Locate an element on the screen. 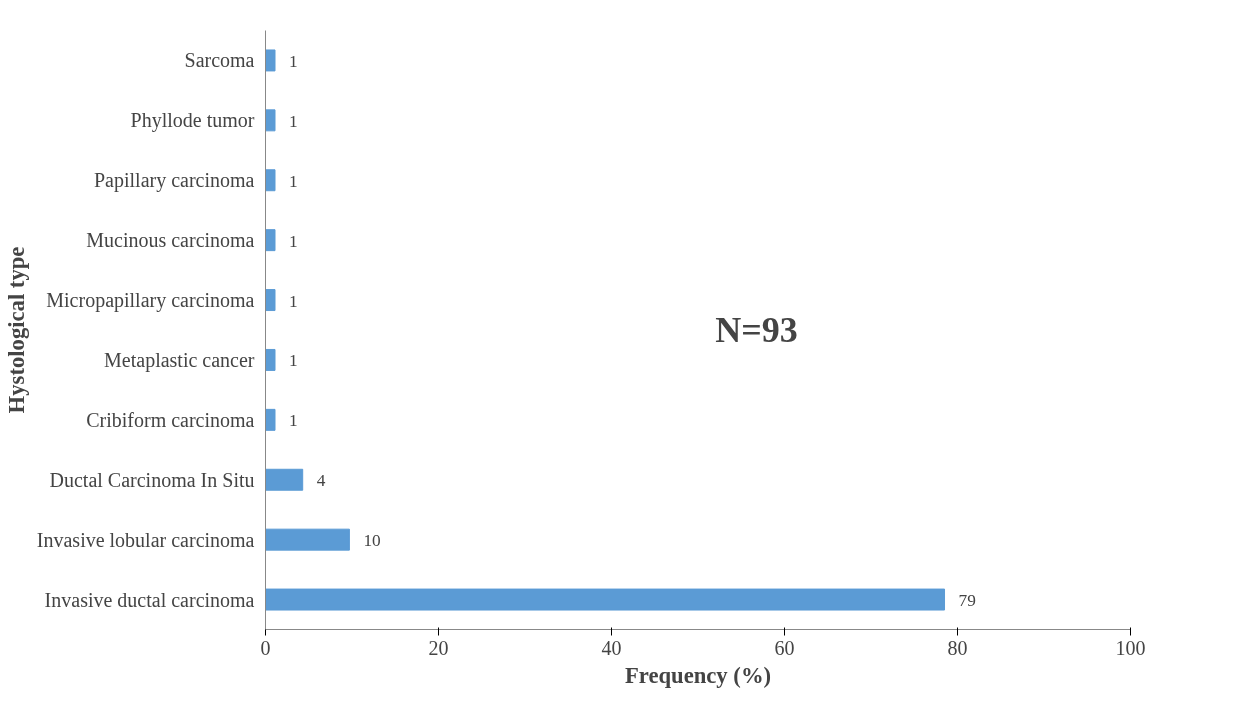 This screenshot has height=725, width=1257. data-label: 10 is located at coordinates (372, 541).